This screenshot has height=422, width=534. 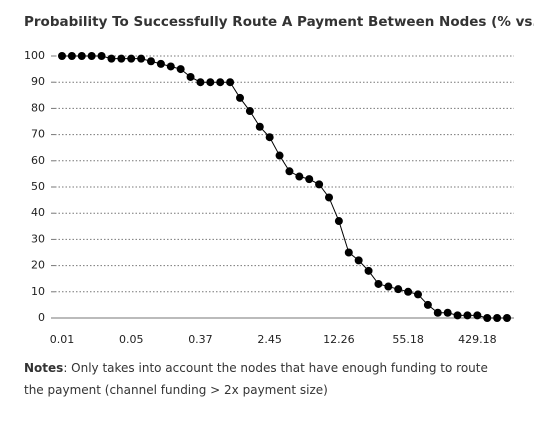 What do you see at coordinates (477, 339) in the screenshot?
I see `x-tick-label: 429.18` at bounding box center [477, 339].